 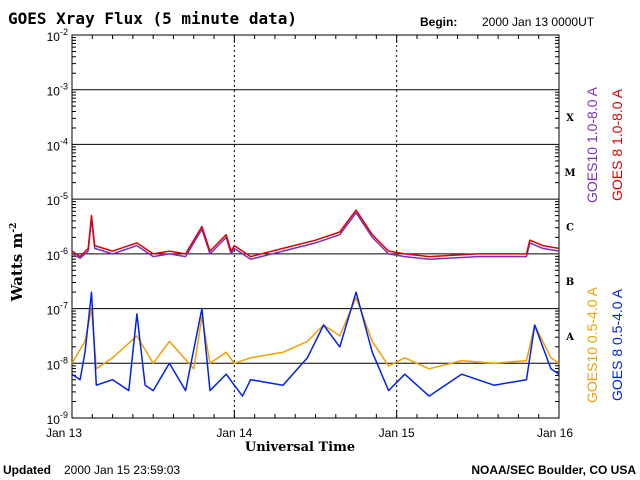 What do you see at coordinates (57, 199) in the screenshot?
I see `y-tick-label: 10⁻⁵` at bounding box center [57, 199].